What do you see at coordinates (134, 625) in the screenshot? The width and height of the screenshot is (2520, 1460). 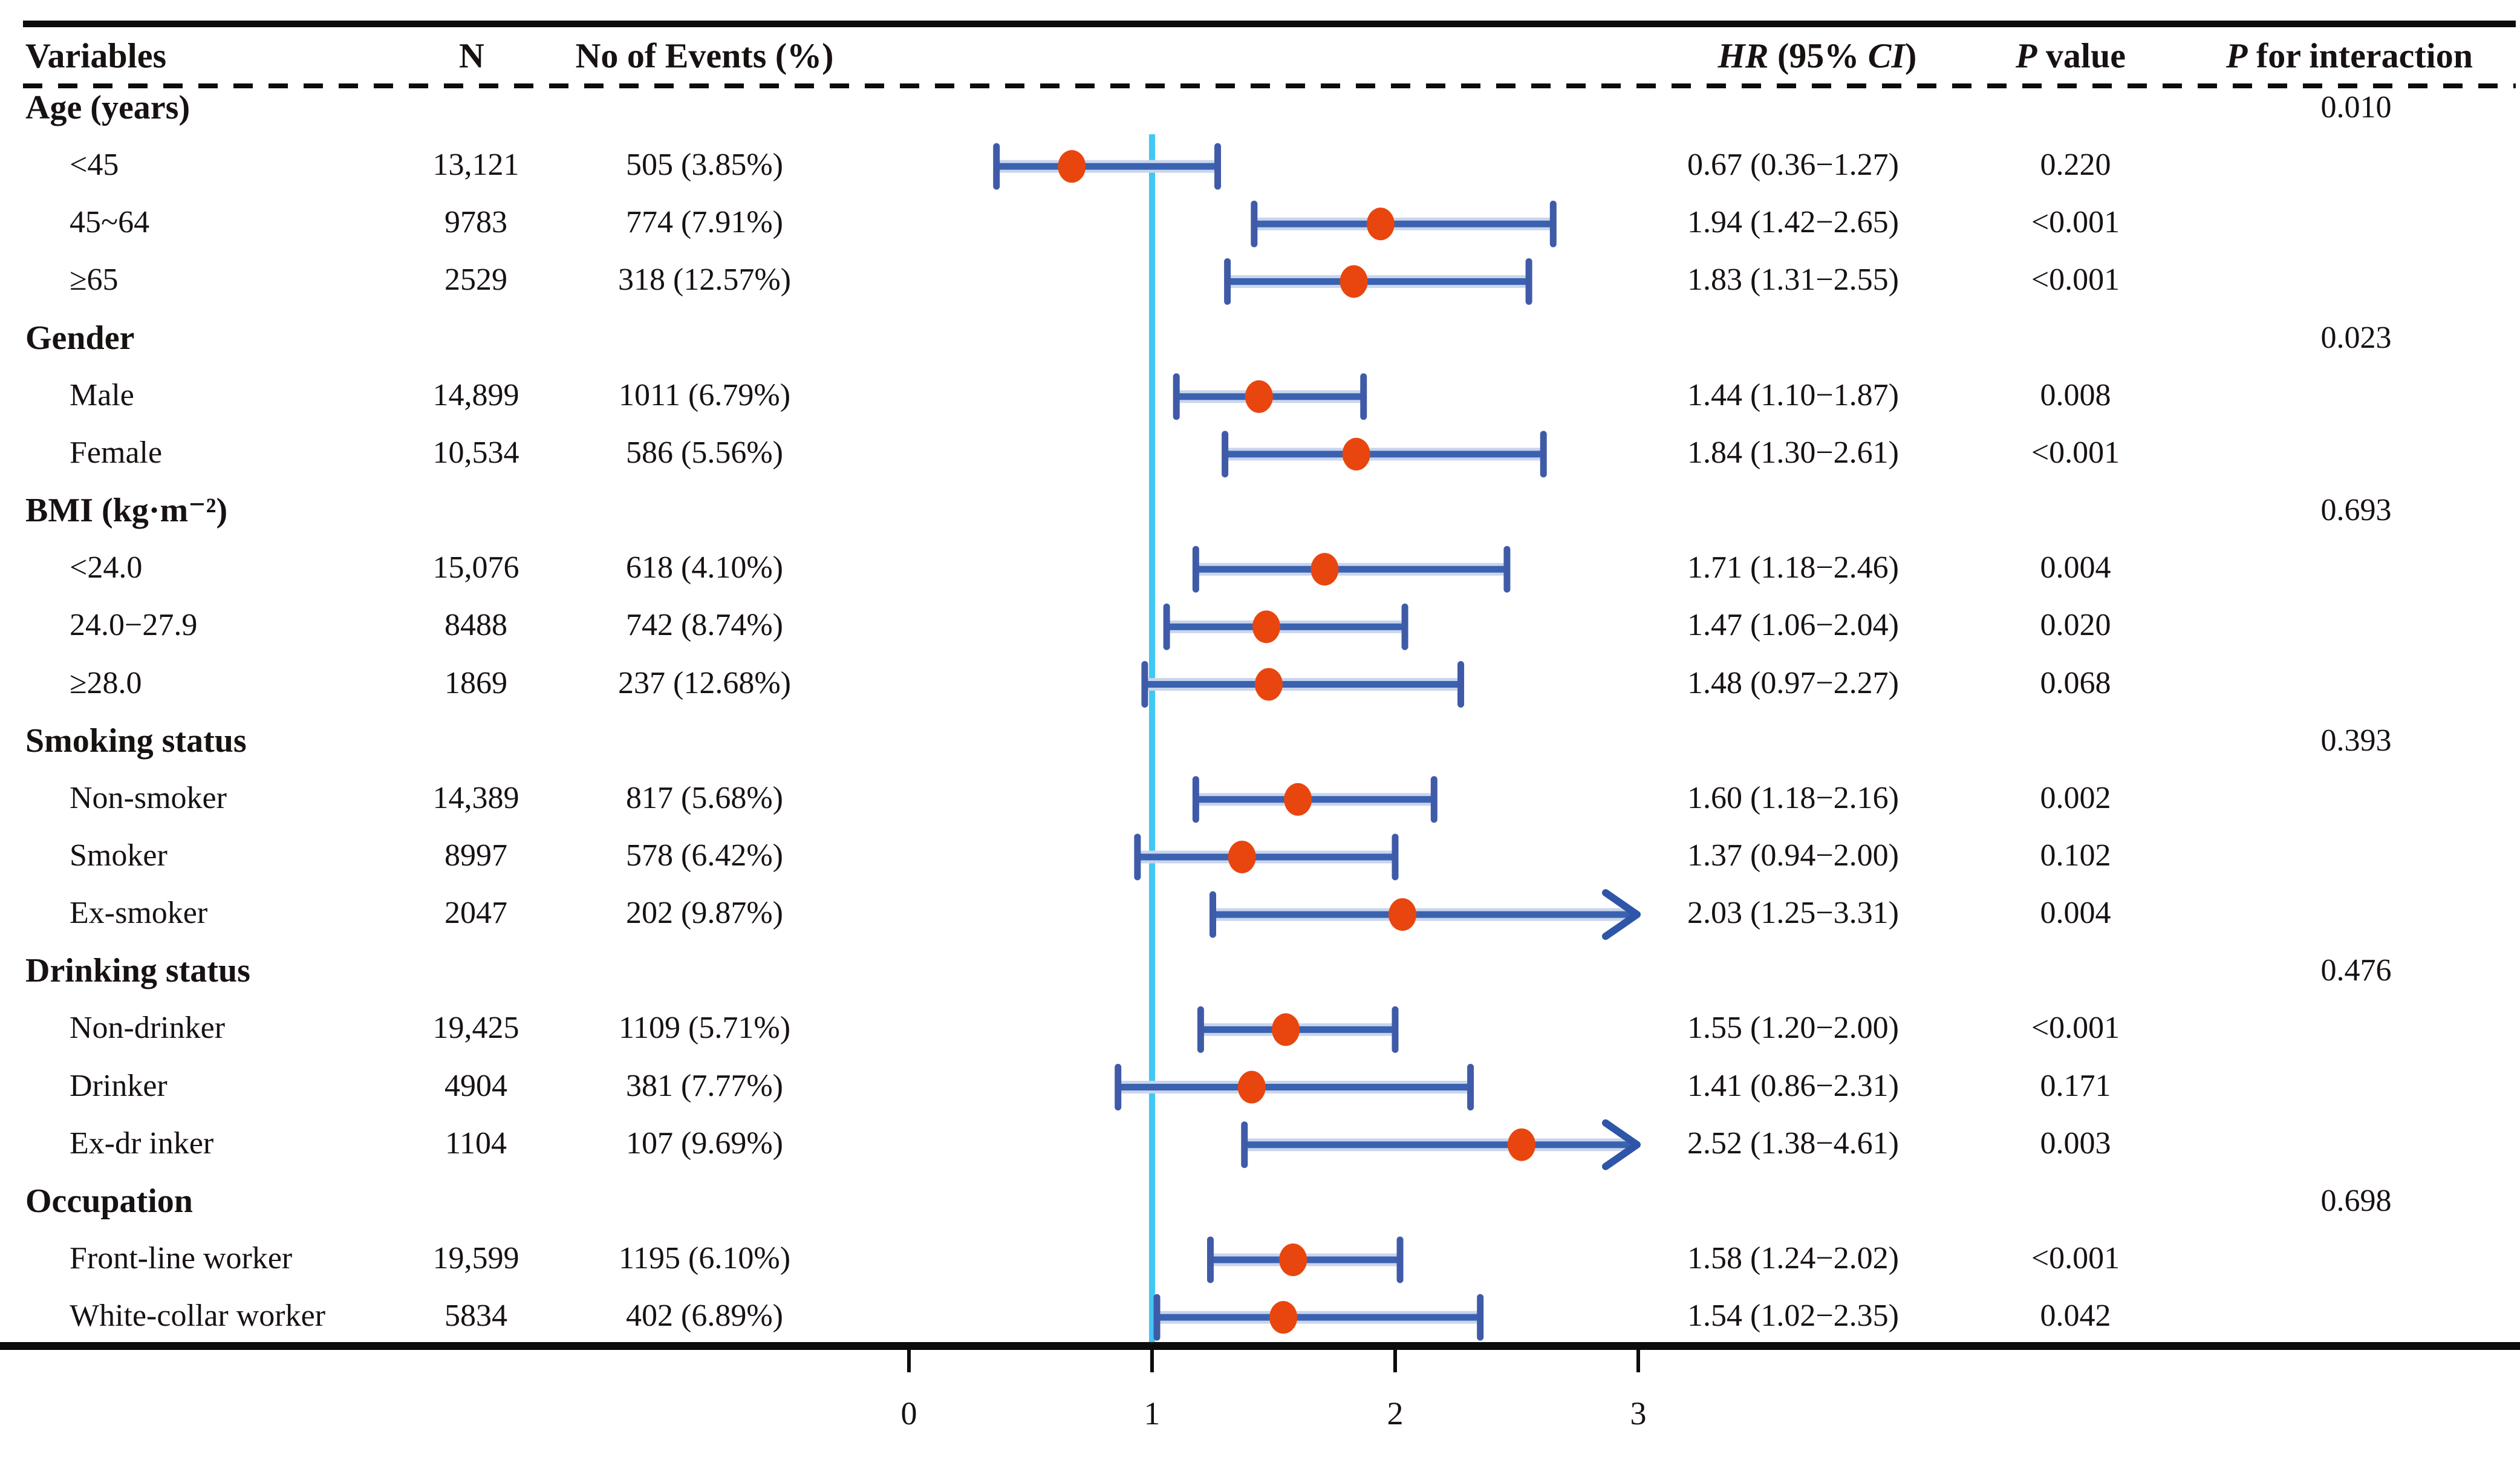 I see `row-label: 24.0−27.9` at bounding box center [134, 625].